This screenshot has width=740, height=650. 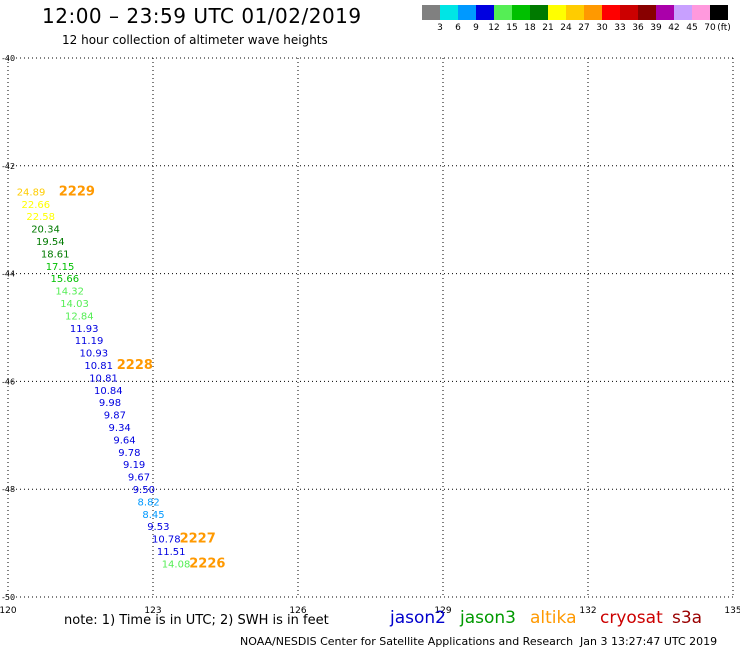 What do you see at coordinates (656, 28) in the screenshot?
I see `scale-label: 39` at bounding box center [656, 28].